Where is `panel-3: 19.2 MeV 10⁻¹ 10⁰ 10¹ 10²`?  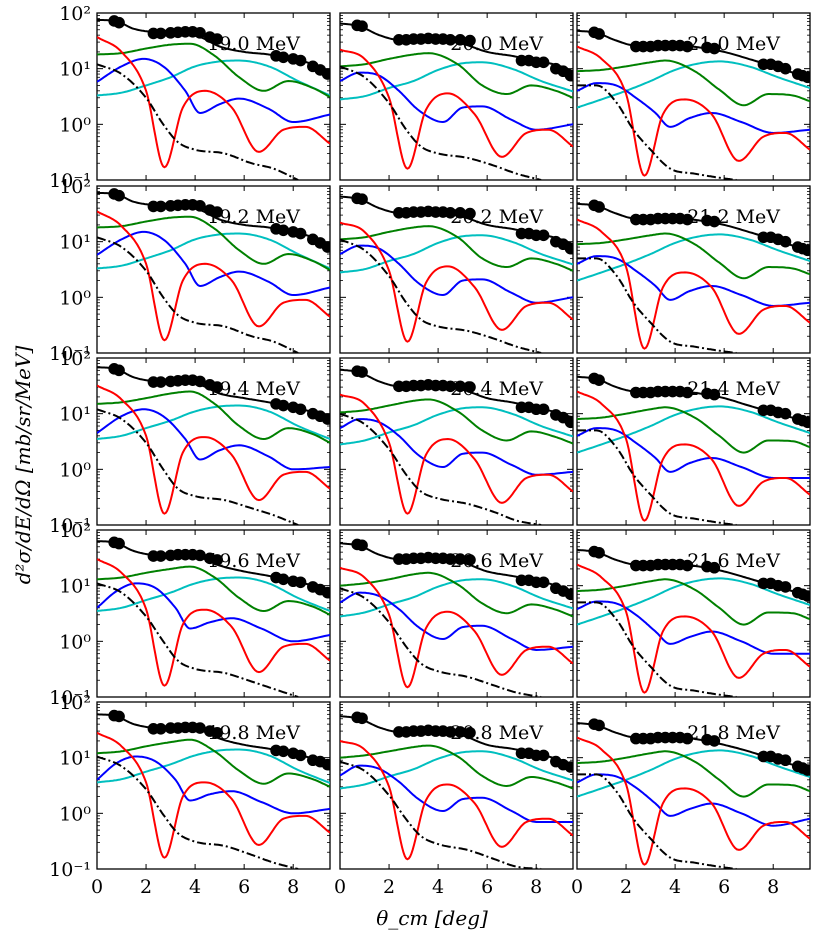
panel-3: 19.2 MeV 10⁻¹ 10⁰ 10¹ 10² is located at coordinates (190, 270).